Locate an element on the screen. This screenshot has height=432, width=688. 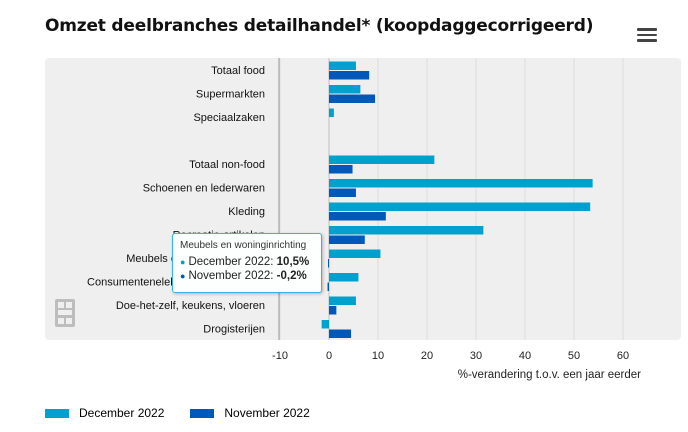
legend-label: November 2022 is located at coordinates (267, 413).